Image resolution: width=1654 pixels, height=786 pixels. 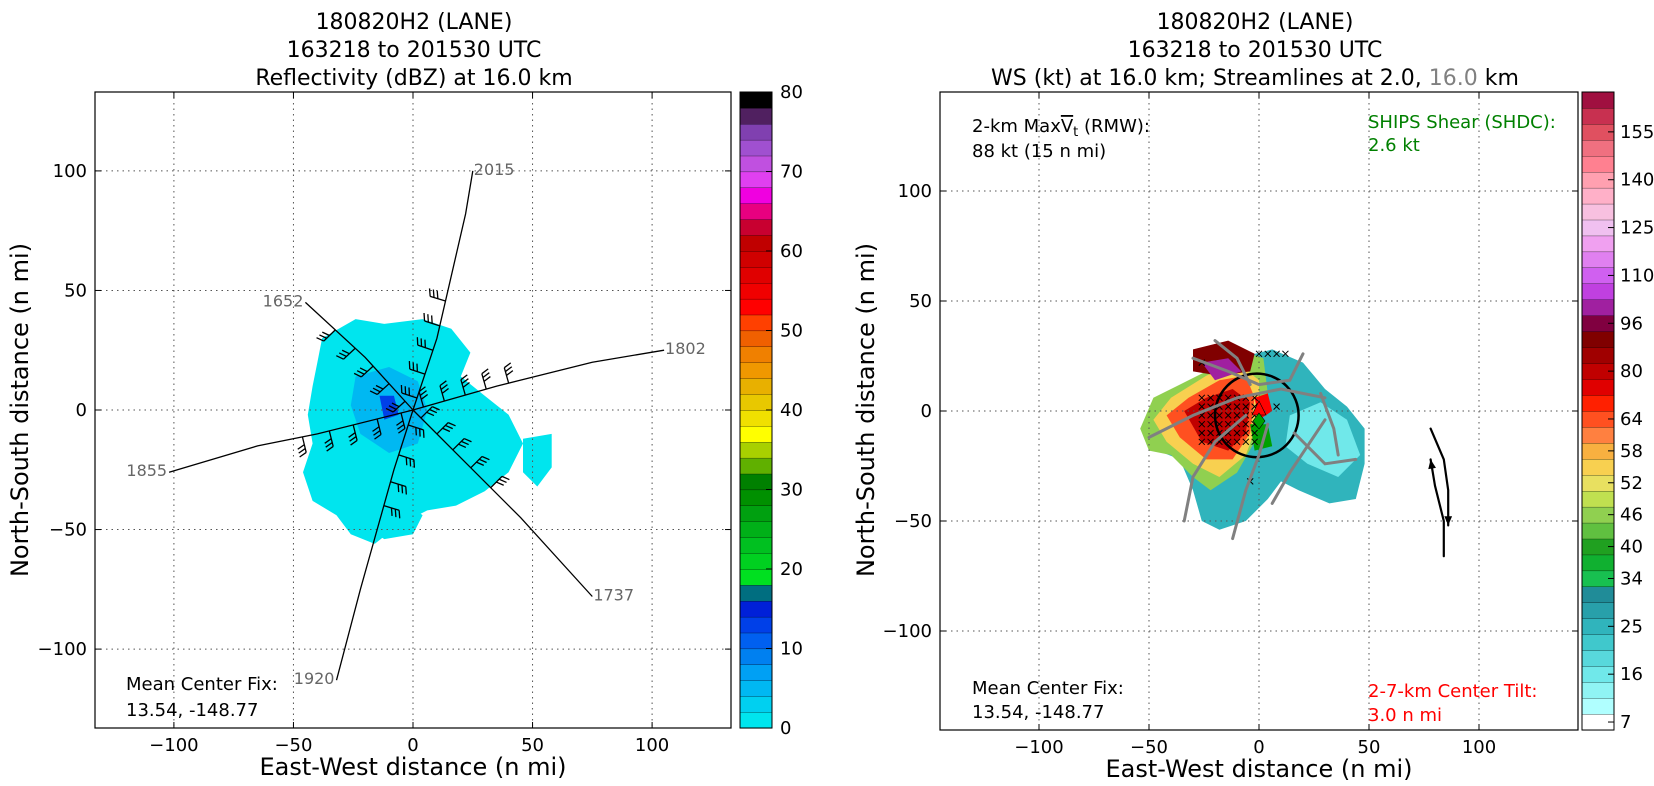 I want to click on colorbar-tick-label: 25, so click(x=1631, y=626).